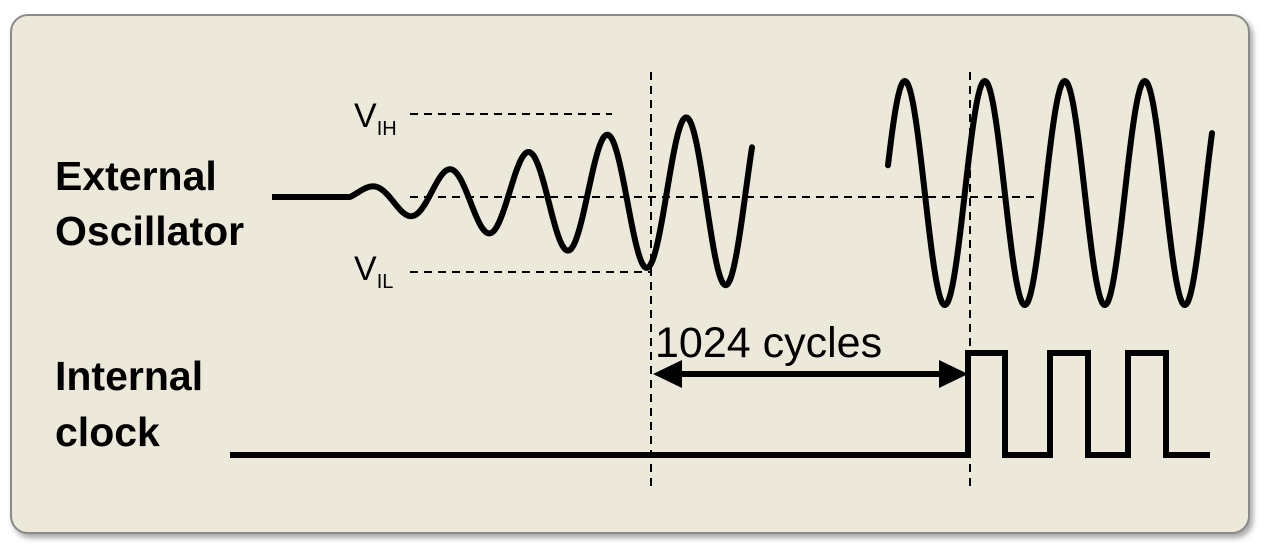  I want to click on vil-main: V, so click(365, 269).